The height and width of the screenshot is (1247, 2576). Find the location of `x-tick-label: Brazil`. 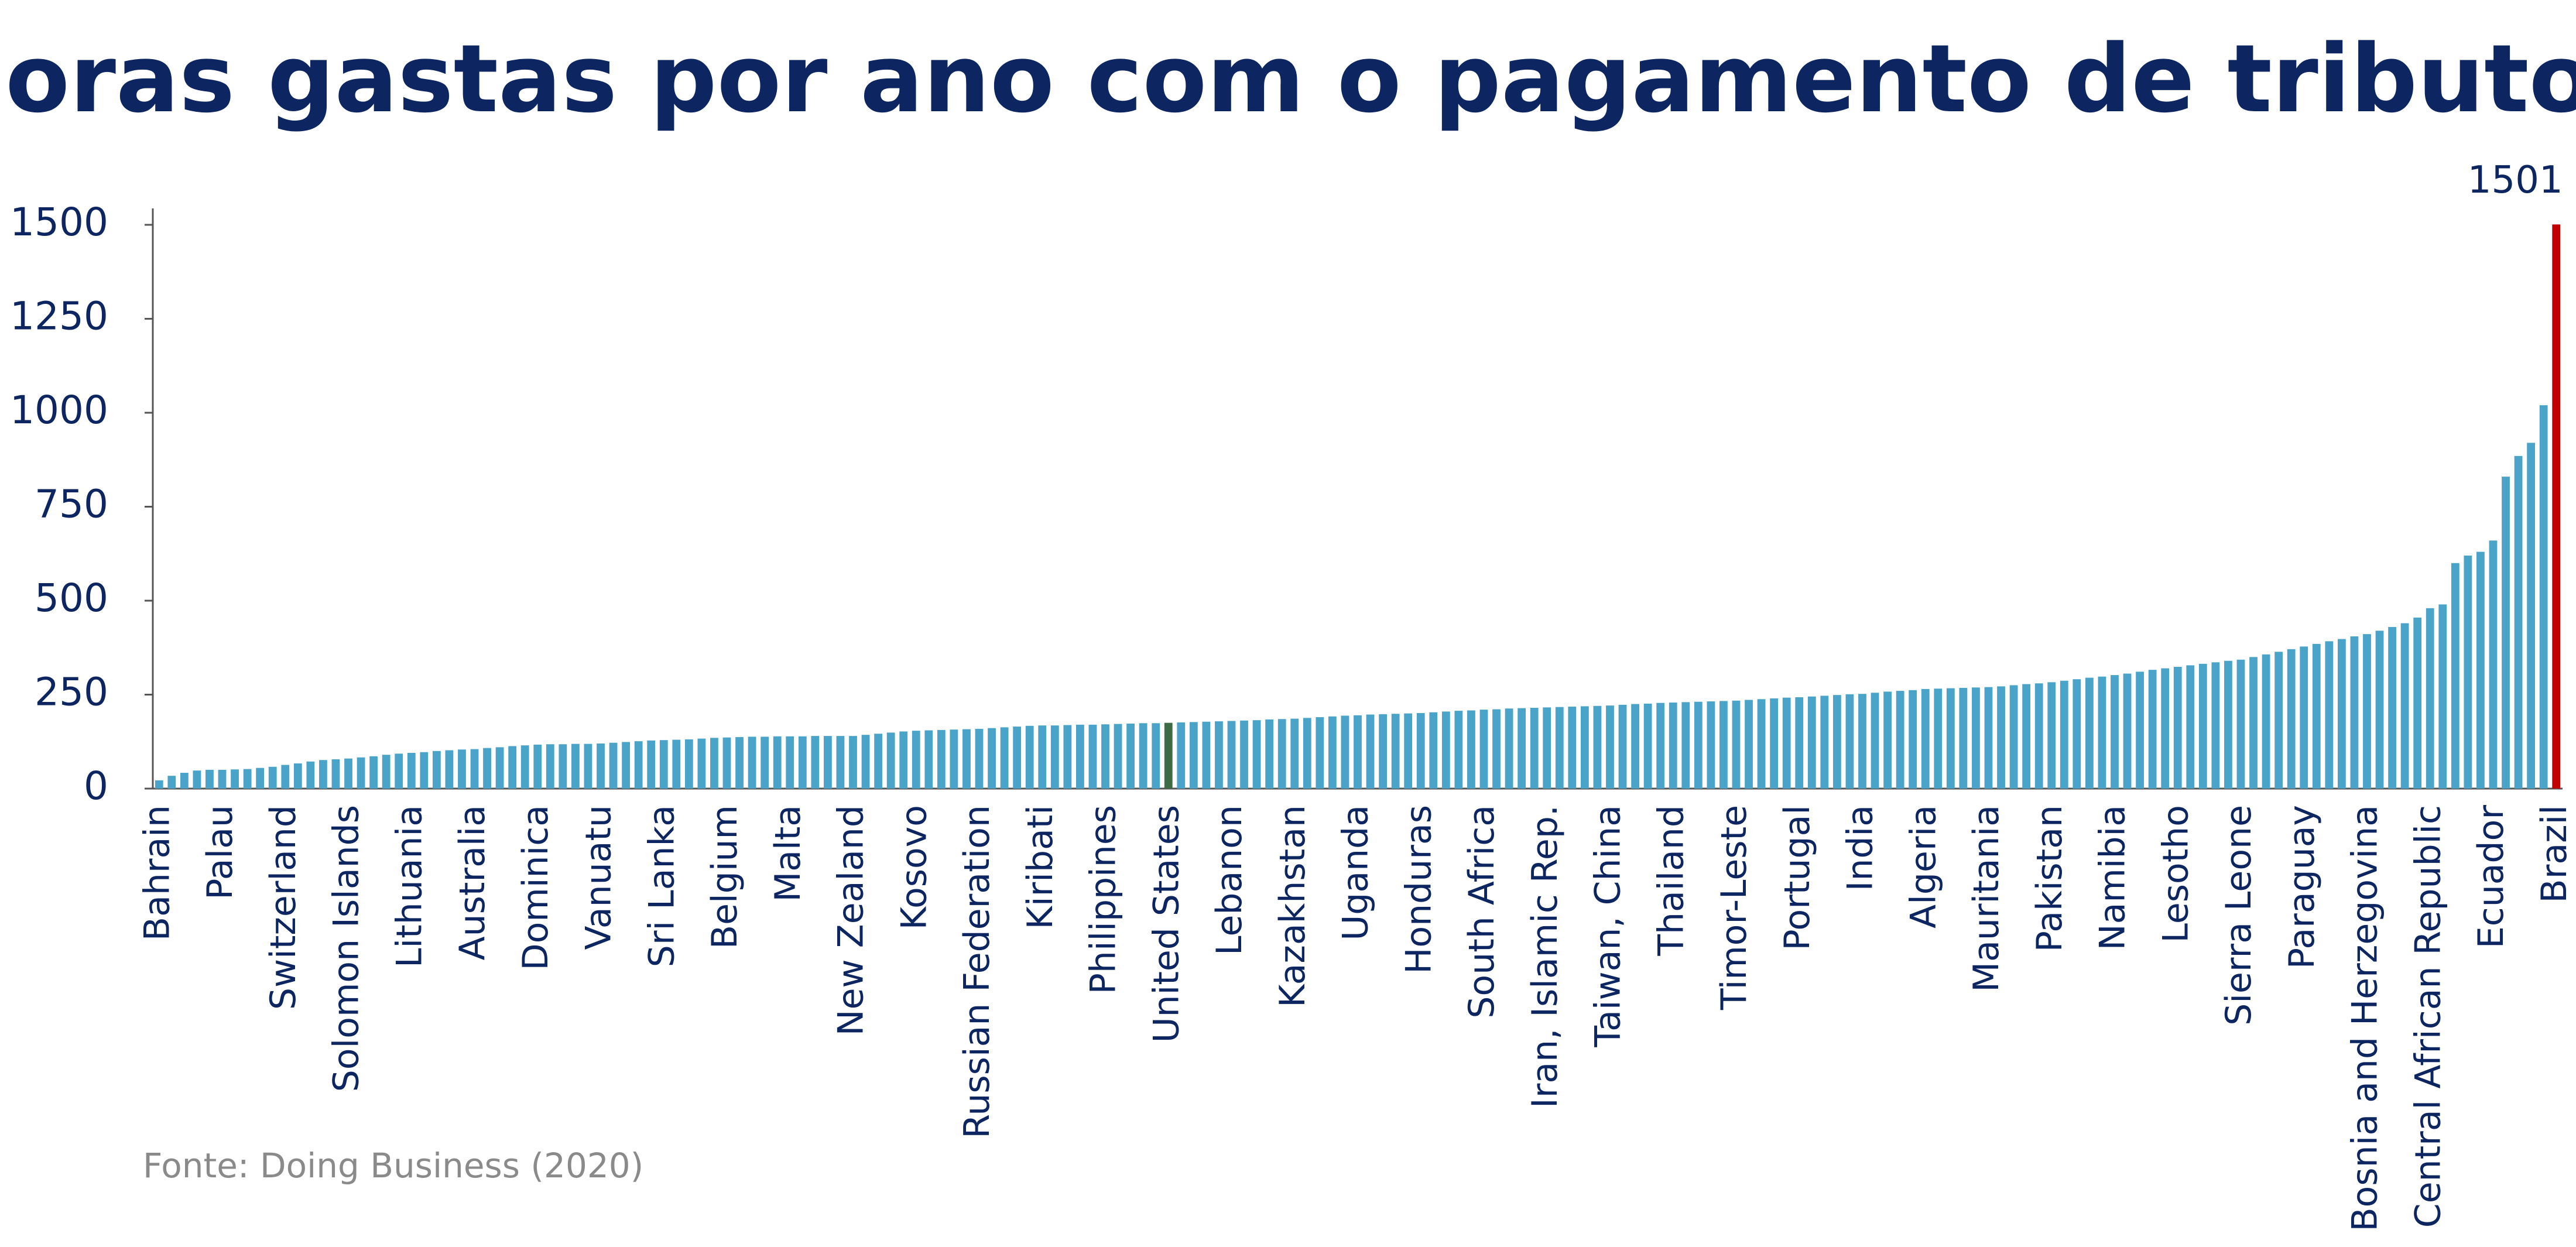

x-tick-label: Brazil is located at coordinates (2554, 854).